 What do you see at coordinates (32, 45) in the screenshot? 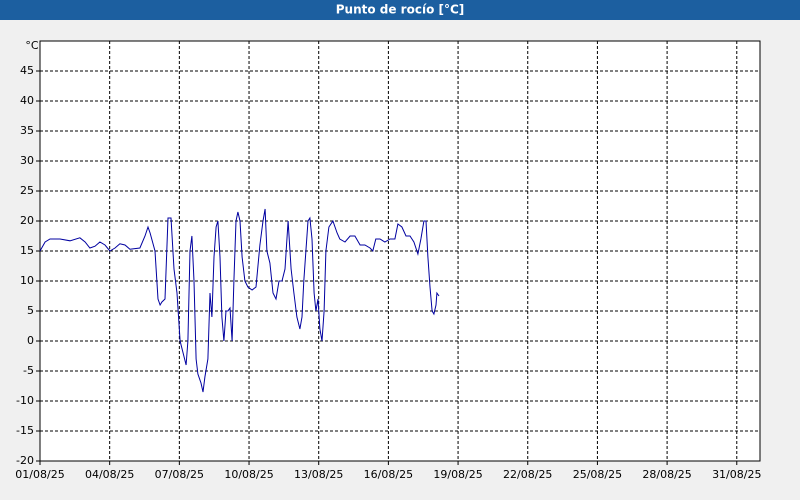
I see `y-axis-label: °C` at bounding box center [32, 45].